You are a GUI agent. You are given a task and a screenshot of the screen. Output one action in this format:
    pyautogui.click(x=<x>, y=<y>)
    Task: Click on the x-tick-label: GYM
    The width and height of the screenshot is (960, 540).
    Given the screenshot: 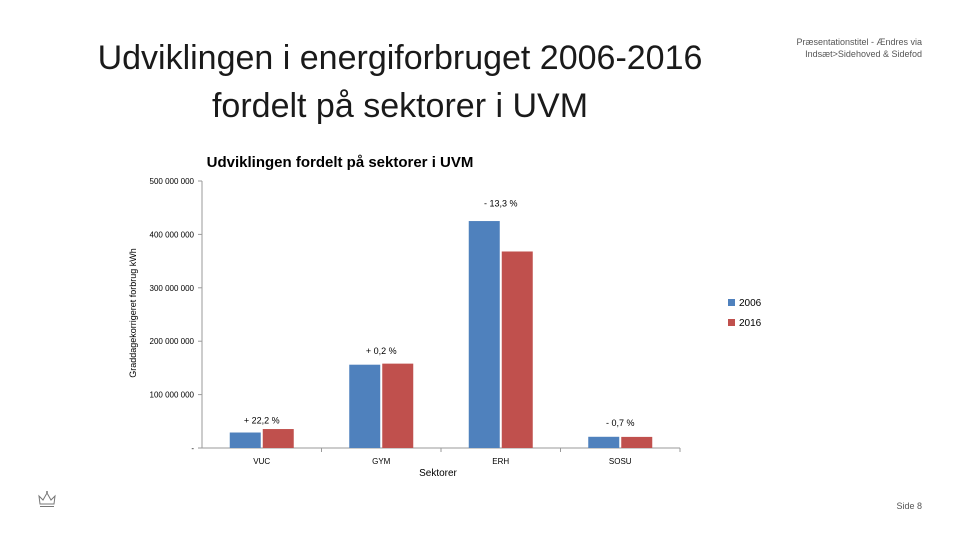 What is the action you would take?
    pyautogui.click(x=381, y=461)
    